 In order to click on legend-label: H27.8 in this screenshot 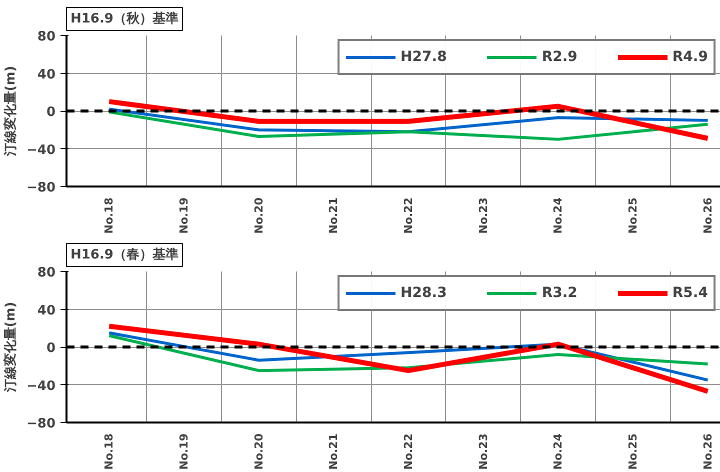, I will do `click(423, 57)`.